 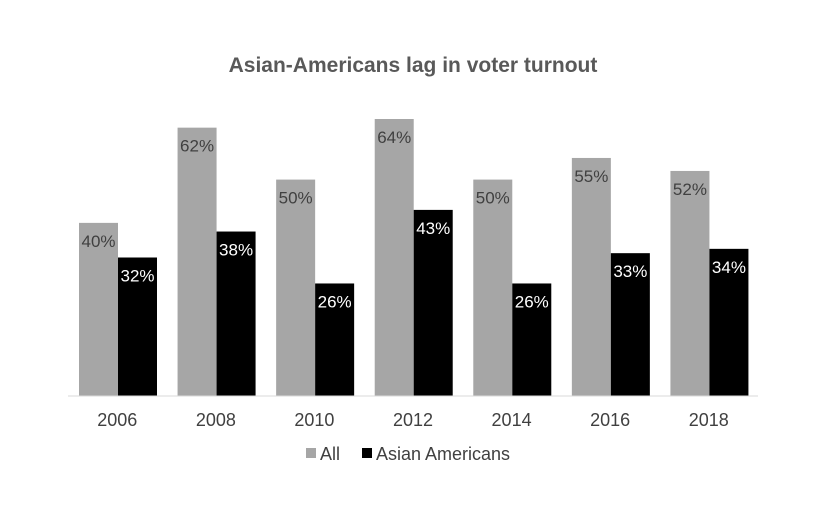 What do you see at coordinates (610, 420) in the screenshot?
I see `x-tick-label-2016: 2016` at bounding box center [610, 420].